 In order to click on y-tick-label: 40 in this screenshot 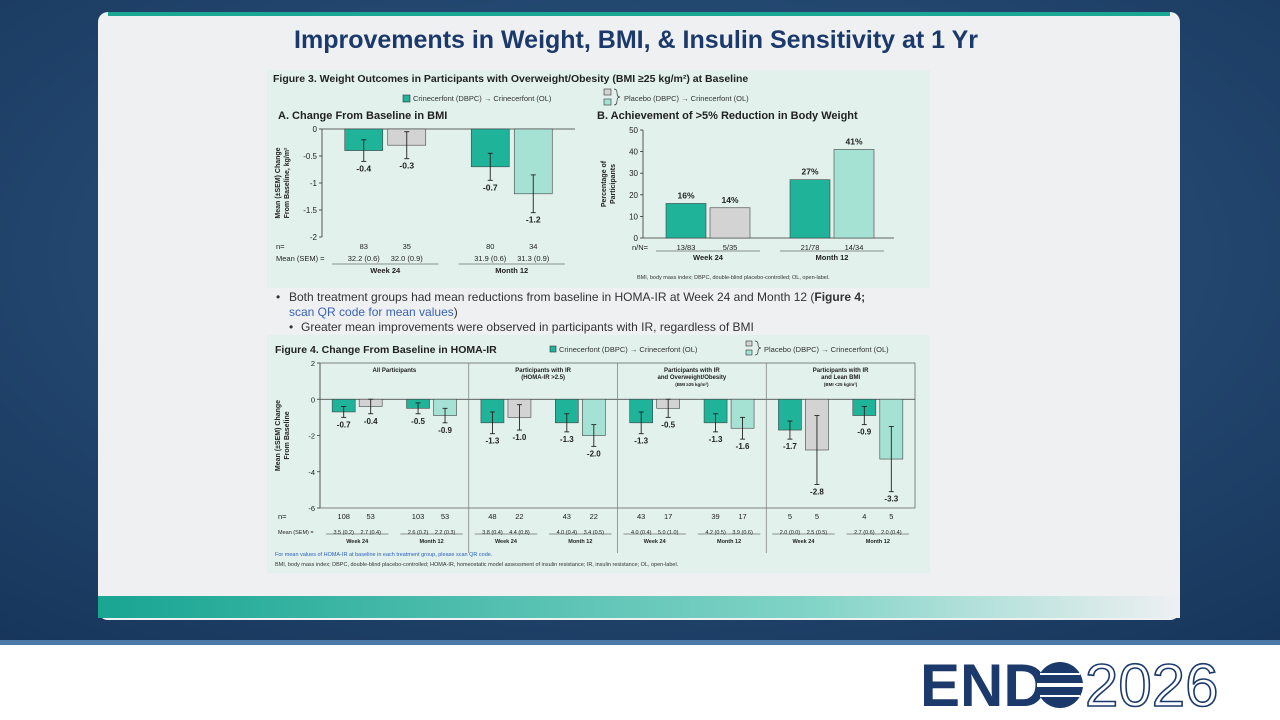, I will do `click(633, 152)`.